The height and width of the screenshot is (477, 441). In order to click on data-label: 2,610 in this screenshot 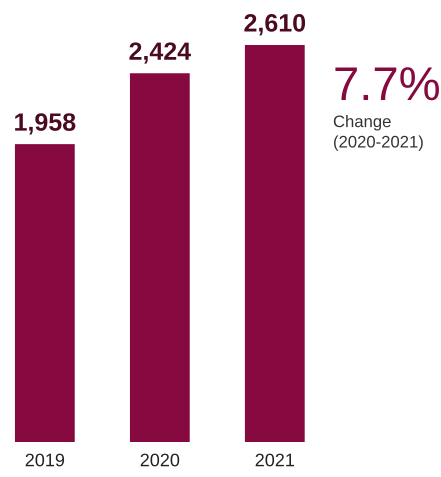, I will do `click(275, 25)`.